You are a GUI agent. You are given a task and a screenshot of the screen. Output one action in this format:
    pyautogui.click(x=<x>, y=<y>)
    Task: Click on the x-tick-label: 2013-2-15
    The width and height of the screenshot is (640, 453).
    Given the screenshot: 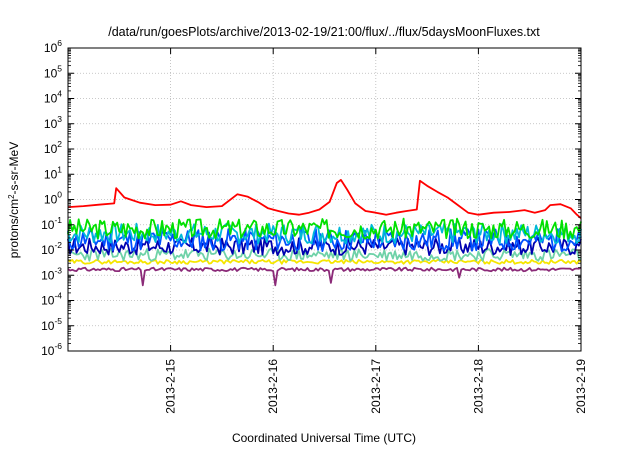 What is the action you would take?
    pyautogui.click(x=171, y=386)
    